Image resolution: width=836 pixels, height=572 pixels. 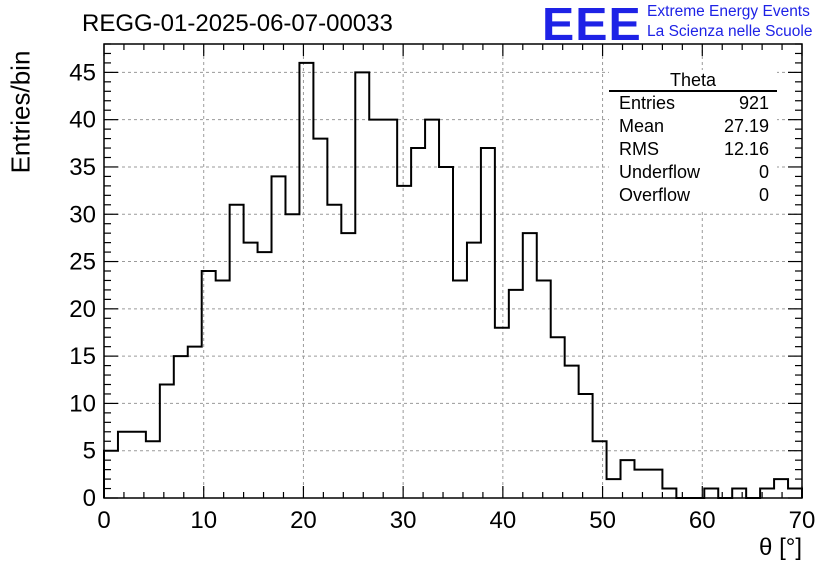 What do you see at coordinates (82, 356) in the screenshot?
I see `y-tick-label: 15` at bounding box center [82, 356].